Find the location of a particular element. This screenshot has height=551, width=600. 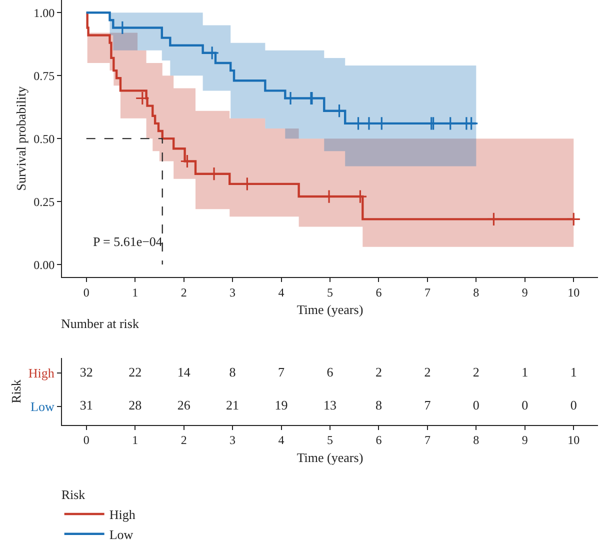

legend-label: High is located at coordinates (122, 514).